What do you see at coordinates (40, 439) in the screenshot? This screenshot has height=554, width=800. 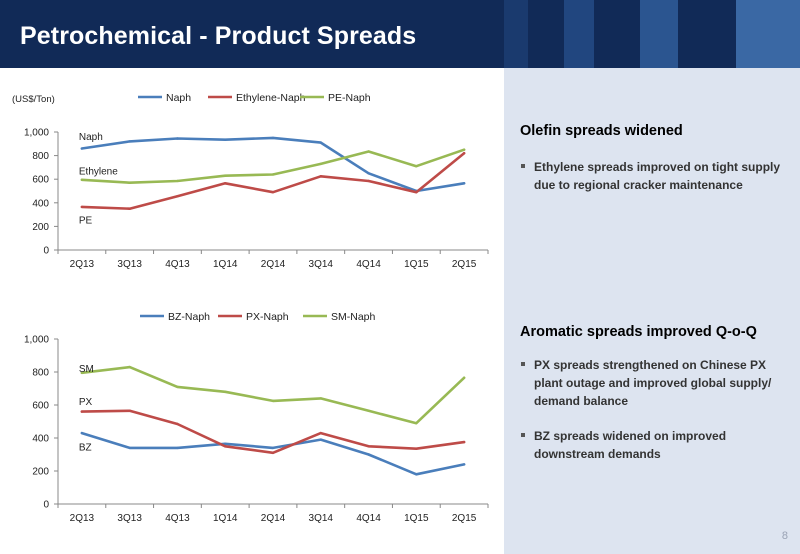 I see `y-tick-label: 400` at bounding box center [40, 439].